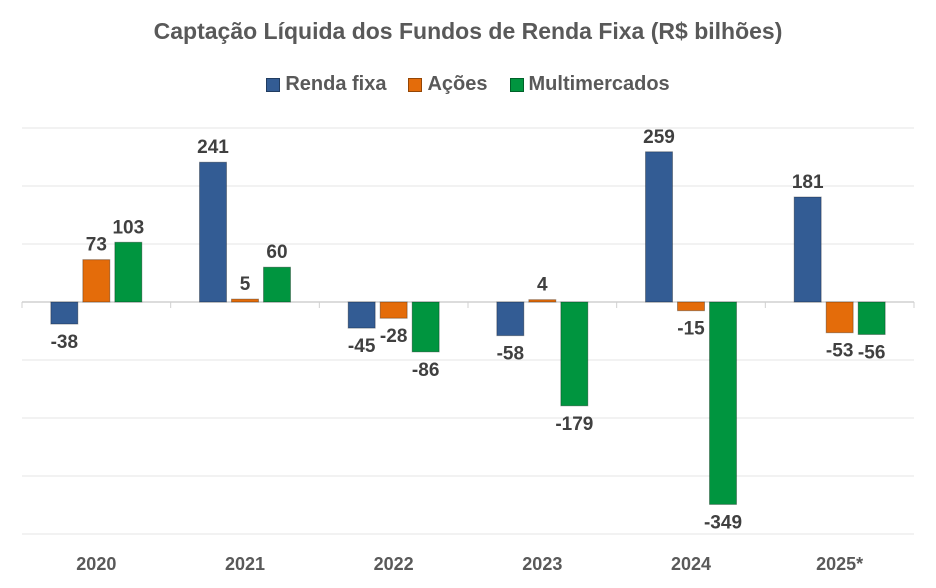  I want to click on bar-renda-fixa-2024, so click(659, 227).